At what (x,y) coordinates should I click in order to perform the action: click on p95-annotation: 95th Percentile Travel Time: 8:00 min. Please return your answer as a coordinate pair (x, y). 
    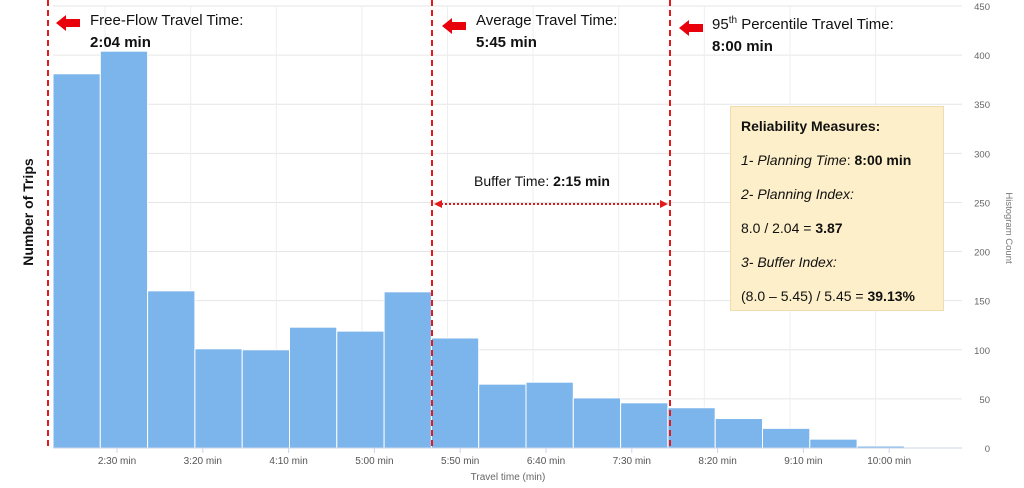
    Looking at the image, I should click on (803, 33).